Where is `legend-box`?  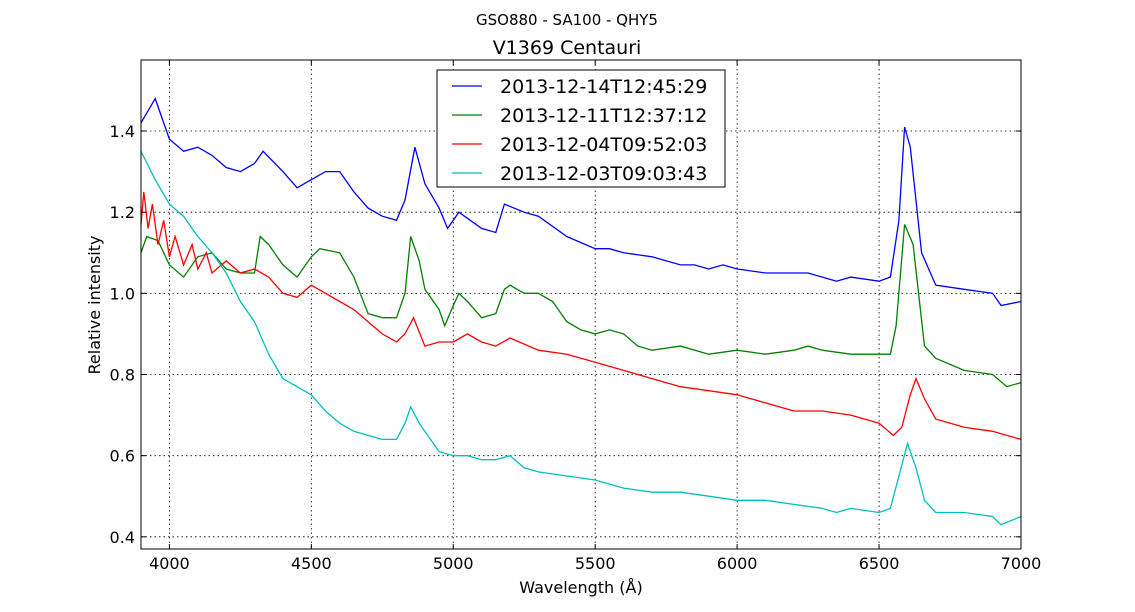
legend-box is located at coordinates (581, 128).